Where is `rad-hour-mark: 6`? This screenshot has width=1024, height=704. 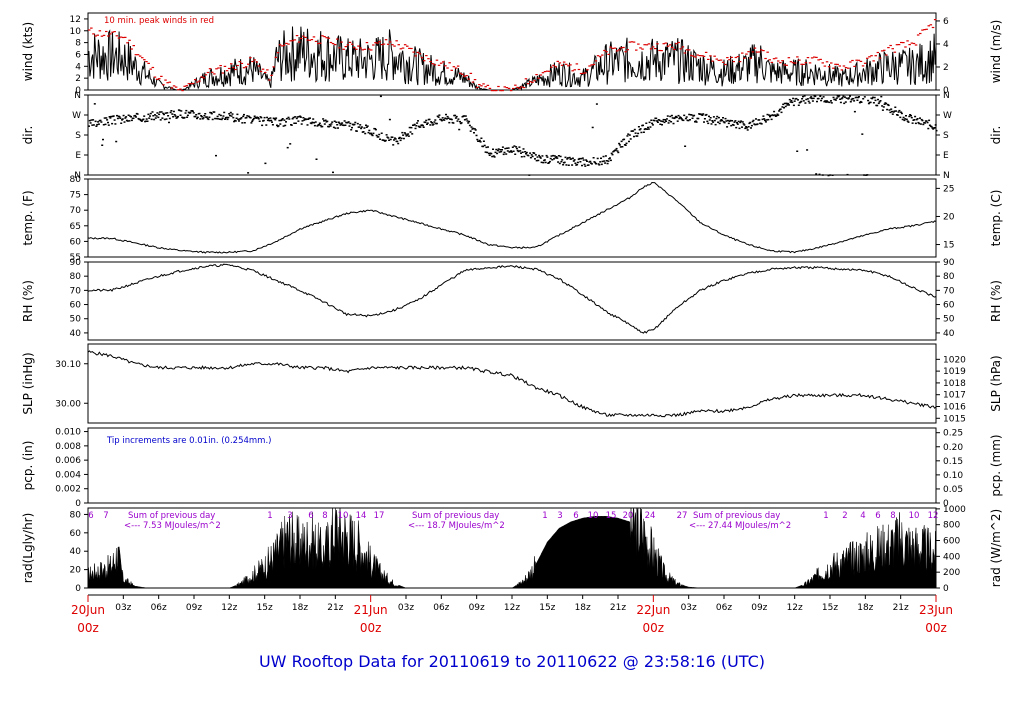 rad-hour-mark: 6 is located at coordinates (90, 516).